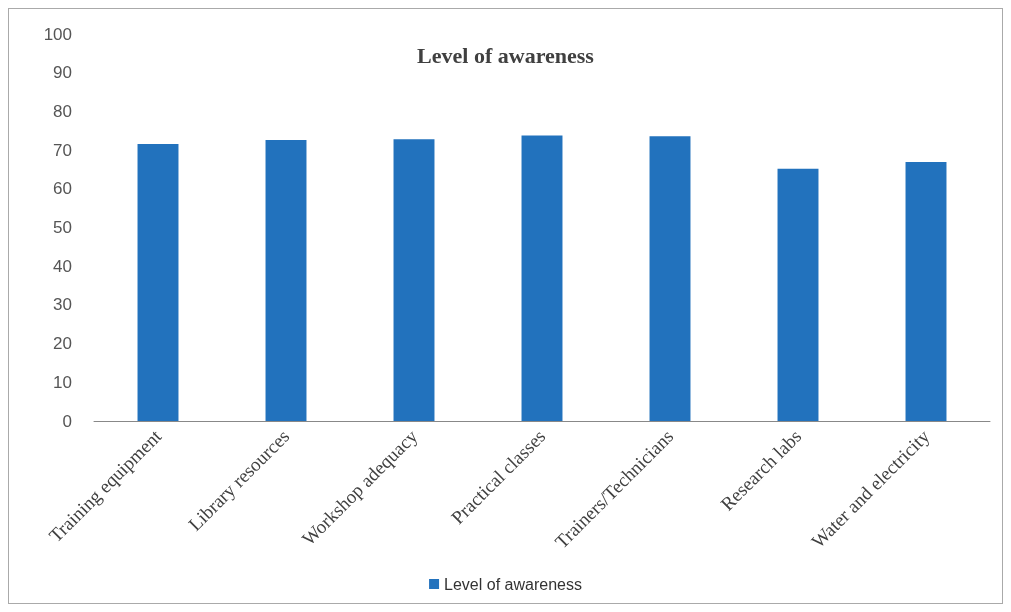 The width and height of the screenshot is (1011, 612). Describe the element at coordinates (62, 266) in the screenshot. I see `y-tick-label: 40` at that location.